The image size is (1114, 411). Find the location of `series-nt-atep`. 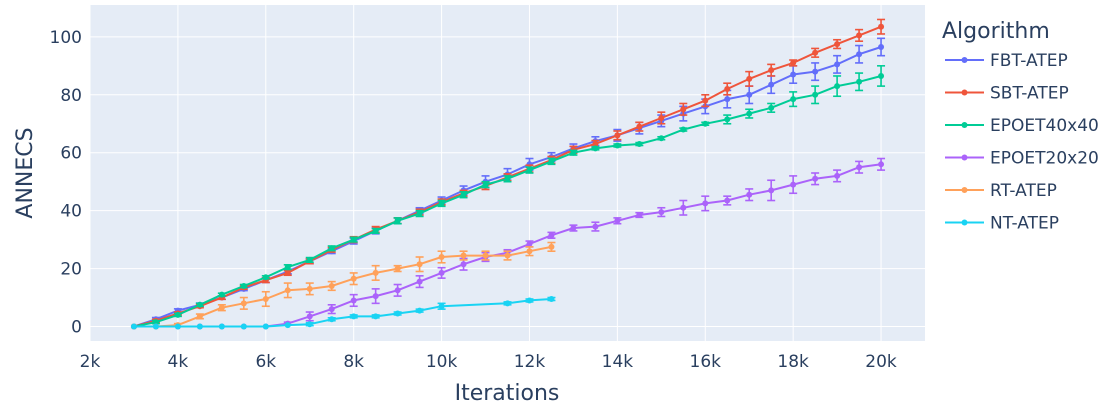

series-nt-atep is located at coordinates (343, 313).